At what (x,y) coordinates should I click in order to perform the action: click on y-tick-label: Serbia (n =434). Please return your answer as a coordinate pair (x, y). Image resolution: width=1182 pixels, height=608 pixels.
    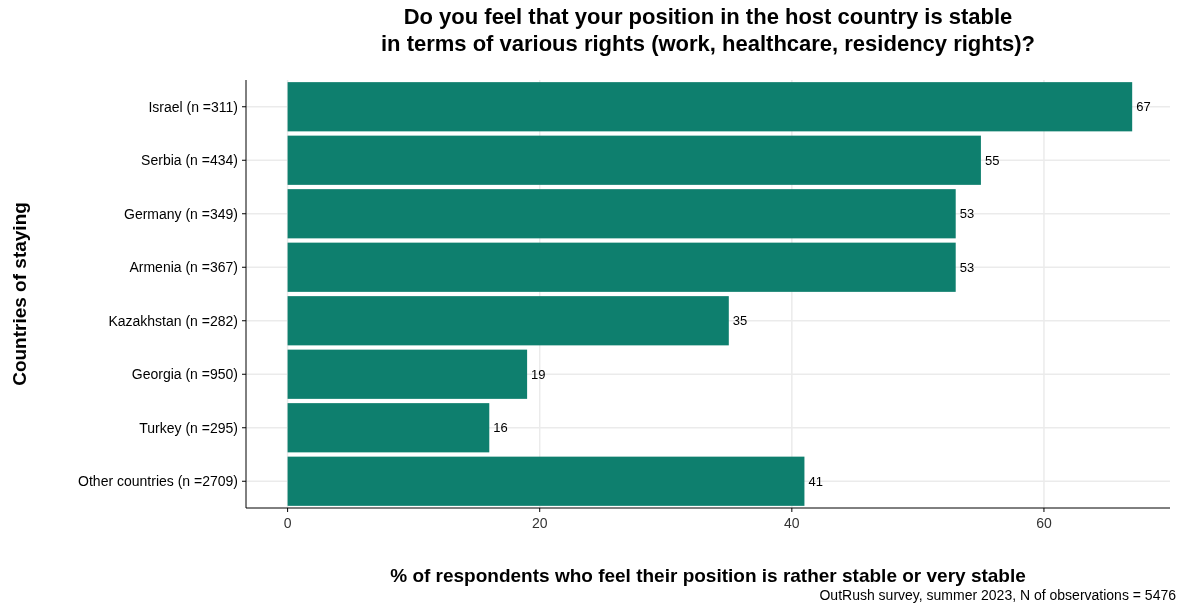
    Looking at the image, I should click on (189, 160).